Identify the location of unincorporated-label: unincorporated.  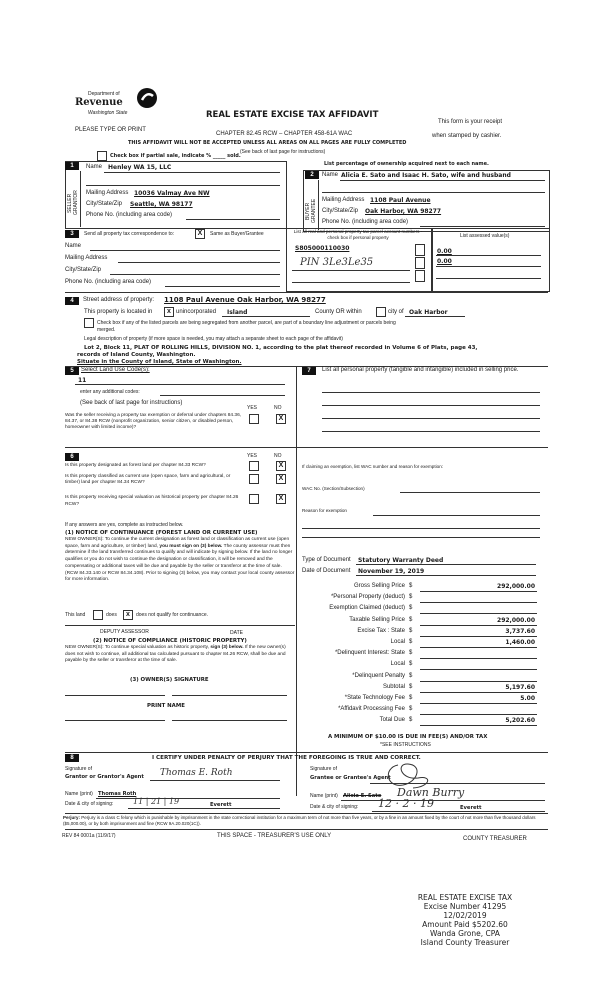
(196, 312).